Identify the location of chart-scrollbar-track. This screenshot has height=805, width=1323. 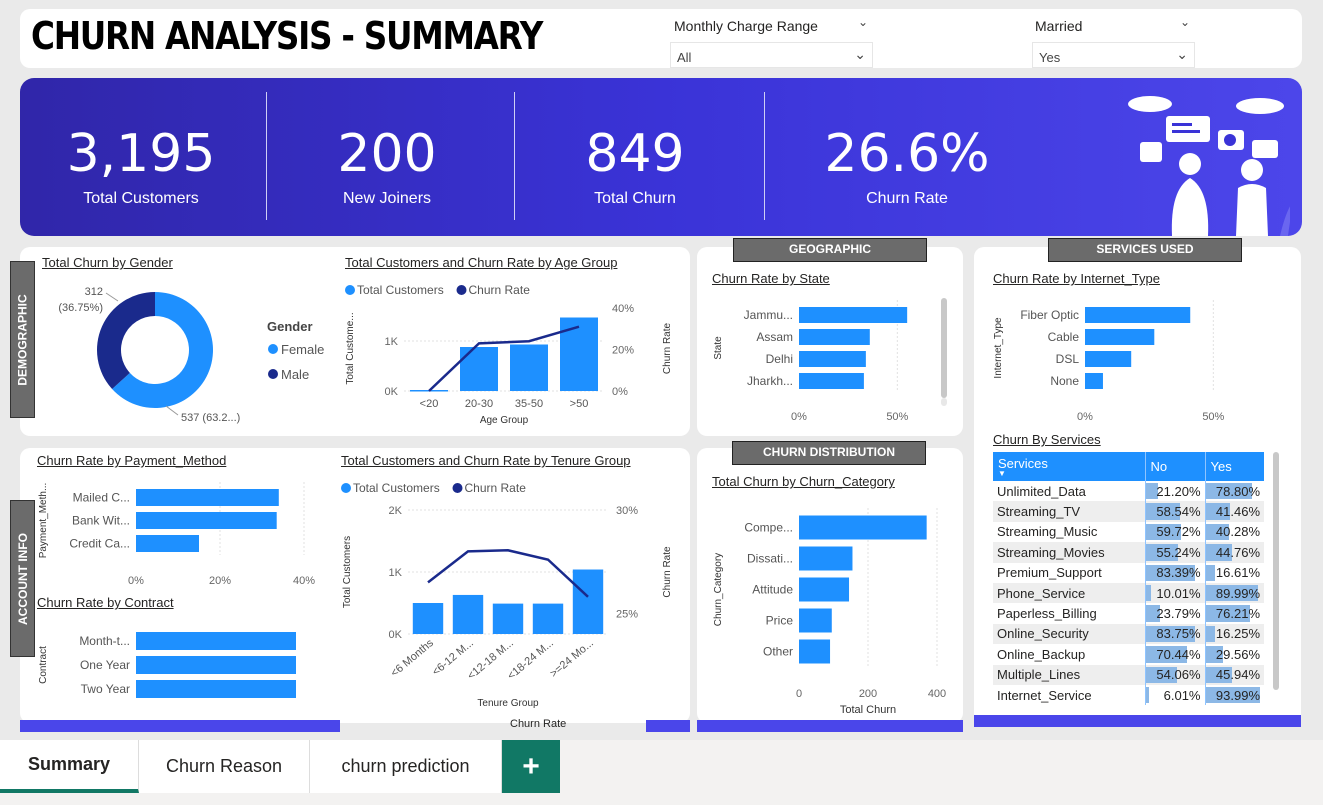
(944, 402).